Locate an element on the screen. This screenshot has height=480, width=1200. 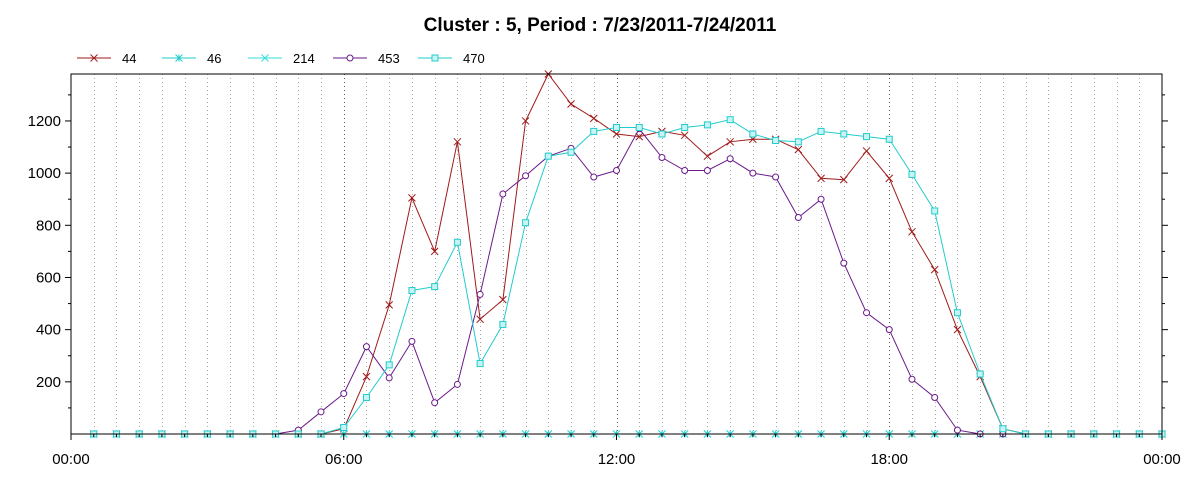
y-tick-label: 800 is located at coordinates (48, 225).